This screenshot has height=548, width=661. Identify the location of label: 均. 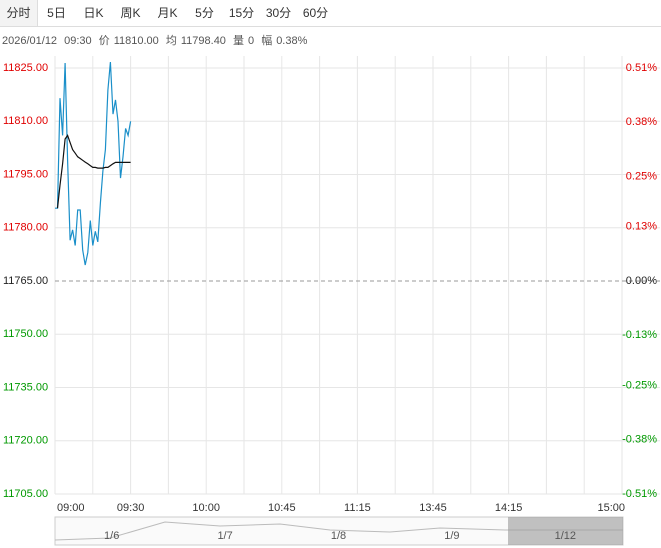
(171, 41).